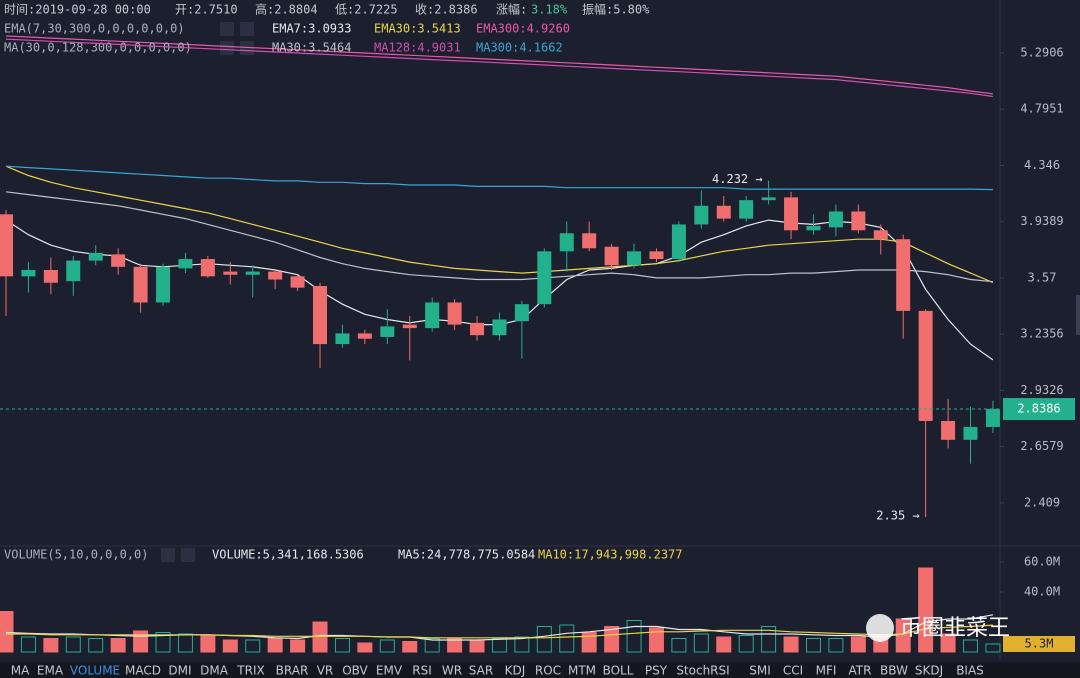 This screenshot has width=1080, height=678. Describe the element at coordinates (1041, 390) in the screenshot. I see `y-tick-label: 2.9326` at that location.